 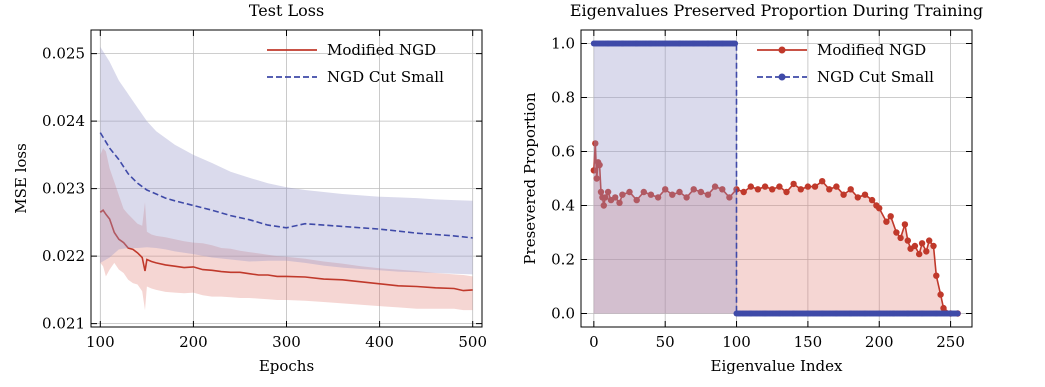 I want to click on x-tick-label: 50, so click(x=665, y=342).